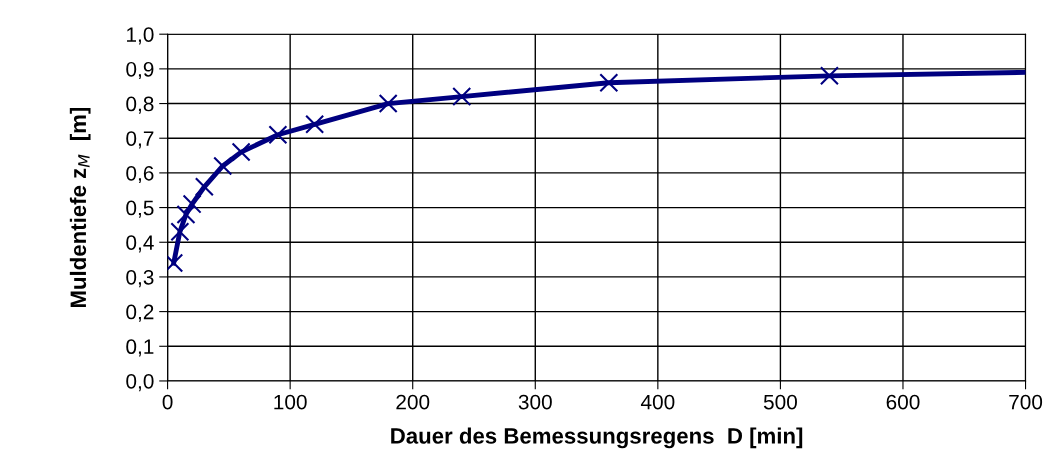 The image size is (1054, 475). What do you see at coordinates (140, 244) in the screenshot?
I see `y-tick-label: 0,4` at bounding box center [140, 244].